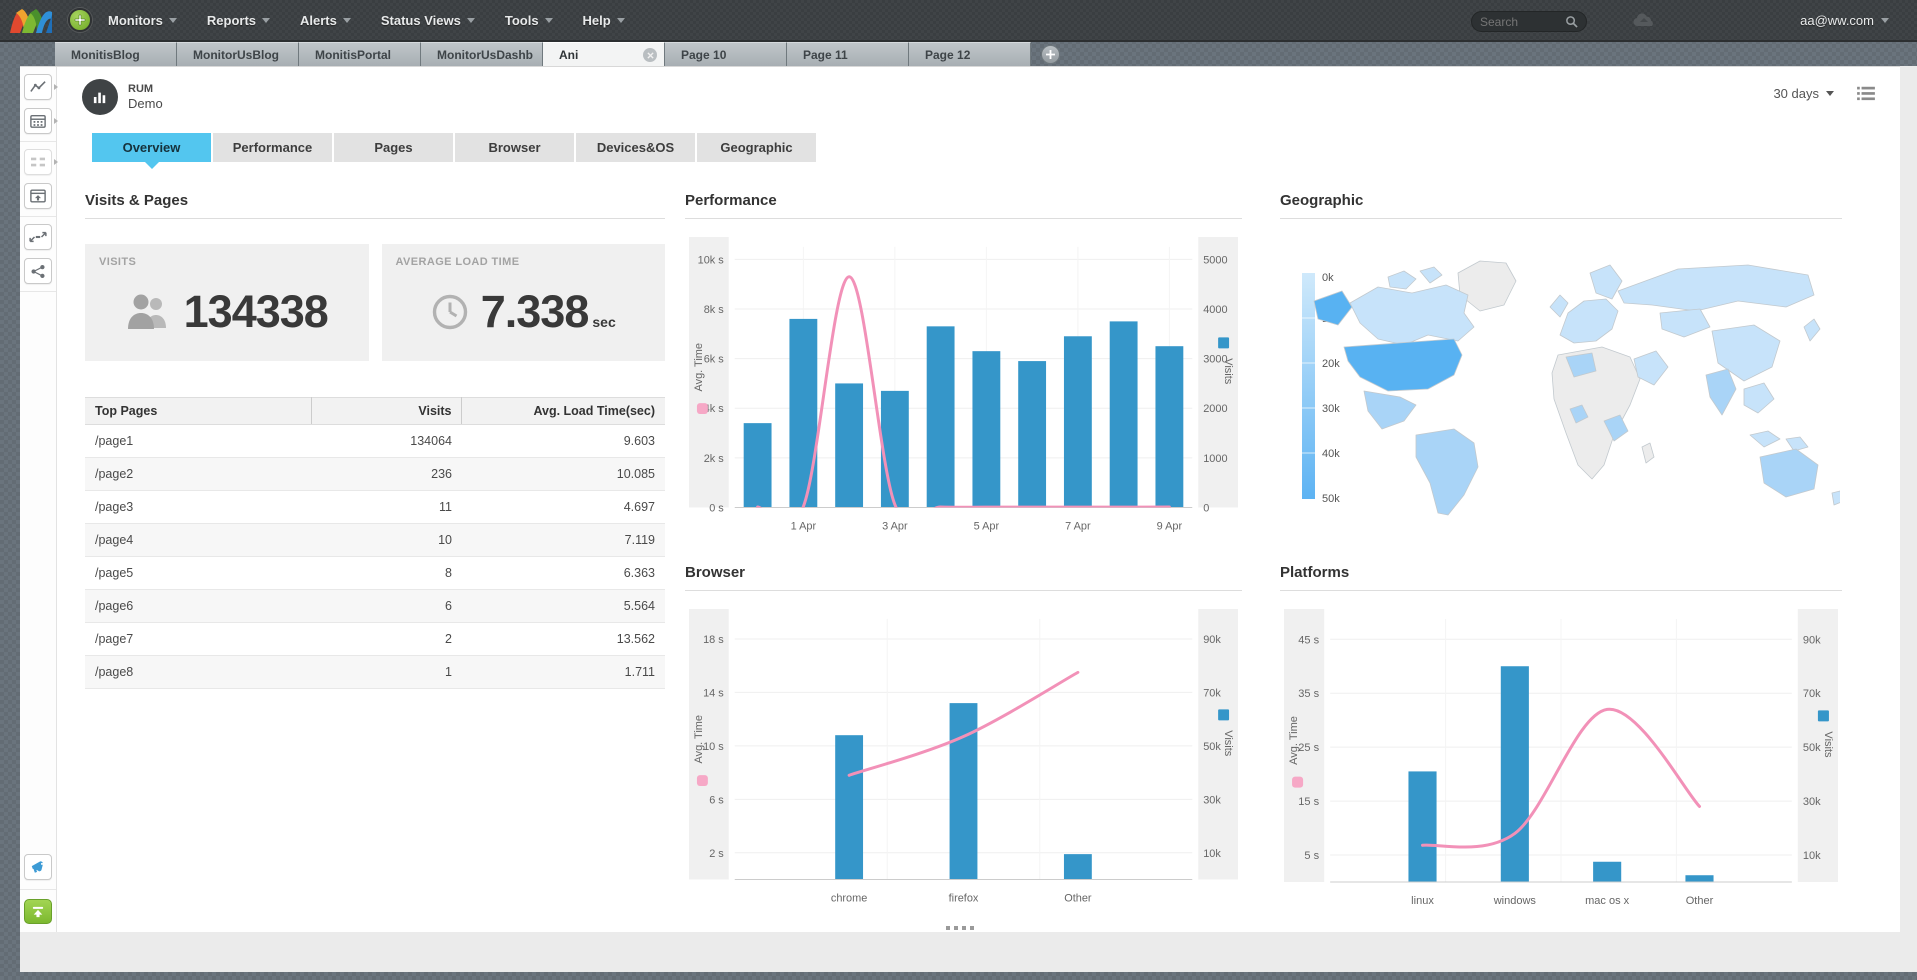 The width and height of the screenshot is (1917, 980). Describe the element at coordinates (1844, 20) in the screenshot. I see `user-menu: aa@ww.com` at that location.